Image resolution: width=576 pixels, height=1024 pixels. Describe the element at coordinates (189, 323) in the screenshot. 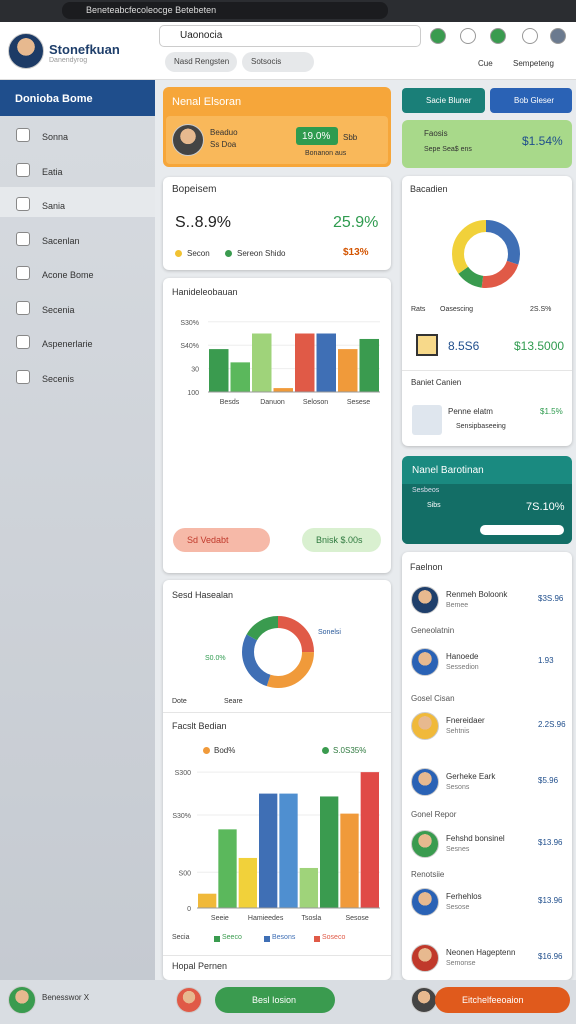

I see `y-tick-label: S30%` at that location.